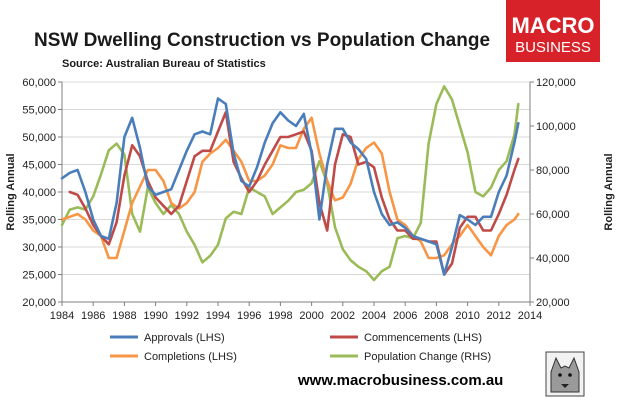 The image size is (627, 402). I want to click on y-tick-label-right: 40,000, so click(553, 259).